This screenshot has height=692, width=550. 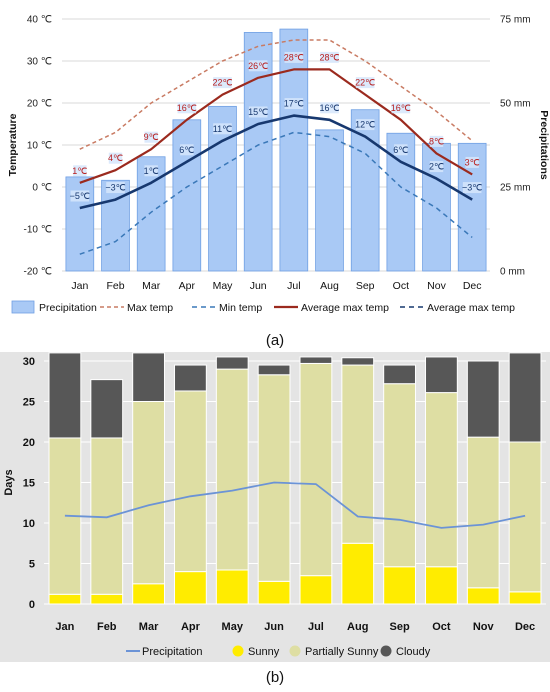 I want to click on x-tick-label: Feb, so click(x=115, y=286).